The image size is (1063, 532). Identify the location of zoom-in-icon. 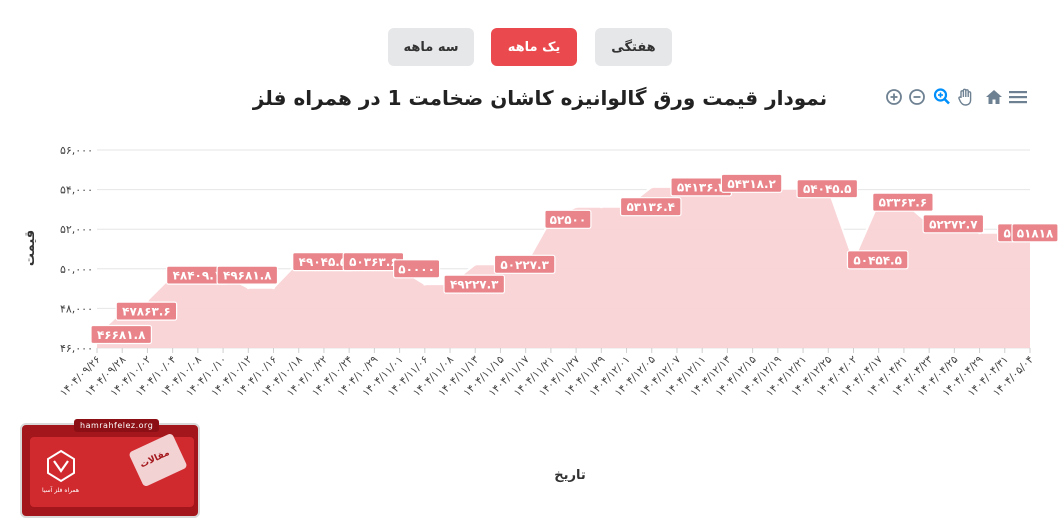
(894, 97).